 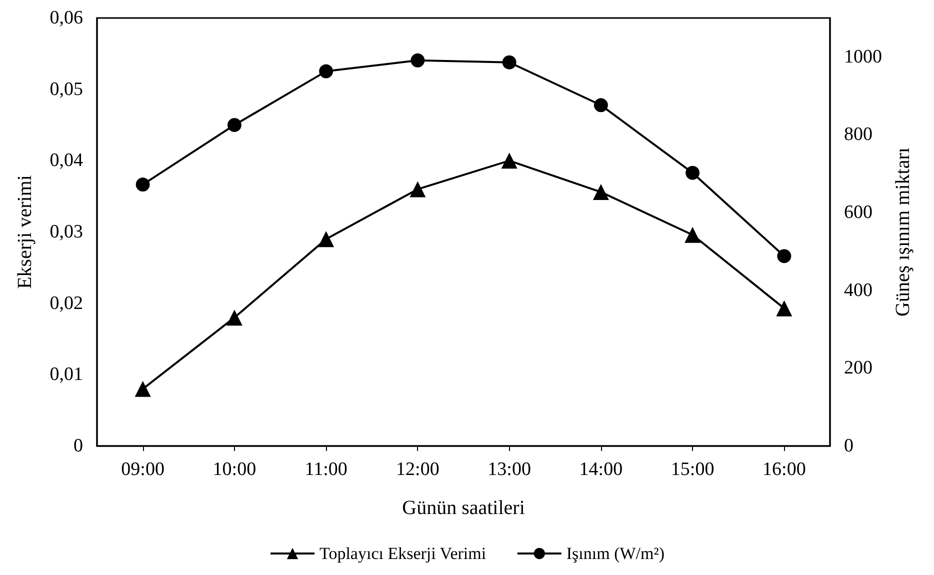 What do you see at coordinates (25, 231) in the screenshot?
I see `y-axis-title: Ekserji verimi` at bounding box center [25, 231].